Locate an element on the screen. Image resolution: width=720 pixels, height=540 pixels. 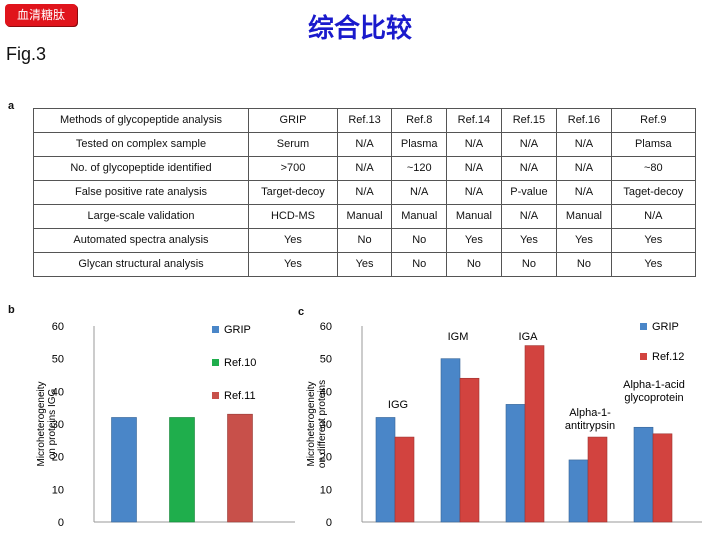
legend-label: GRIP is located at coordinates (665, 327).